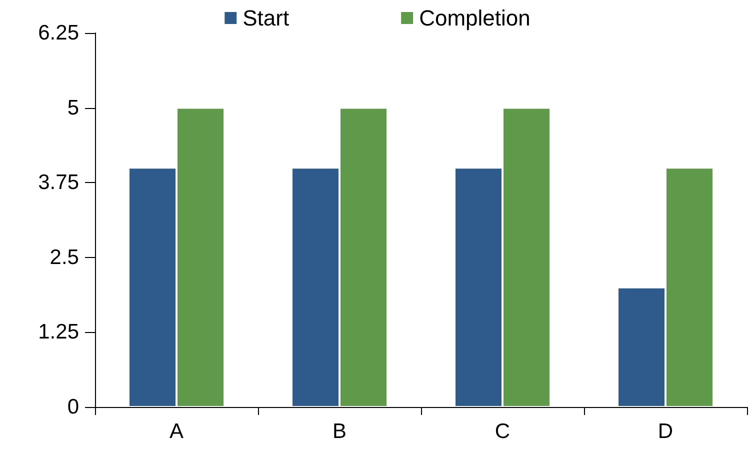 This screenshot has height=465, width=753. What do you see at coordinates (266, 18) in the screenshot?
I see `legend-label: Start` at bounding box center [266, 18].